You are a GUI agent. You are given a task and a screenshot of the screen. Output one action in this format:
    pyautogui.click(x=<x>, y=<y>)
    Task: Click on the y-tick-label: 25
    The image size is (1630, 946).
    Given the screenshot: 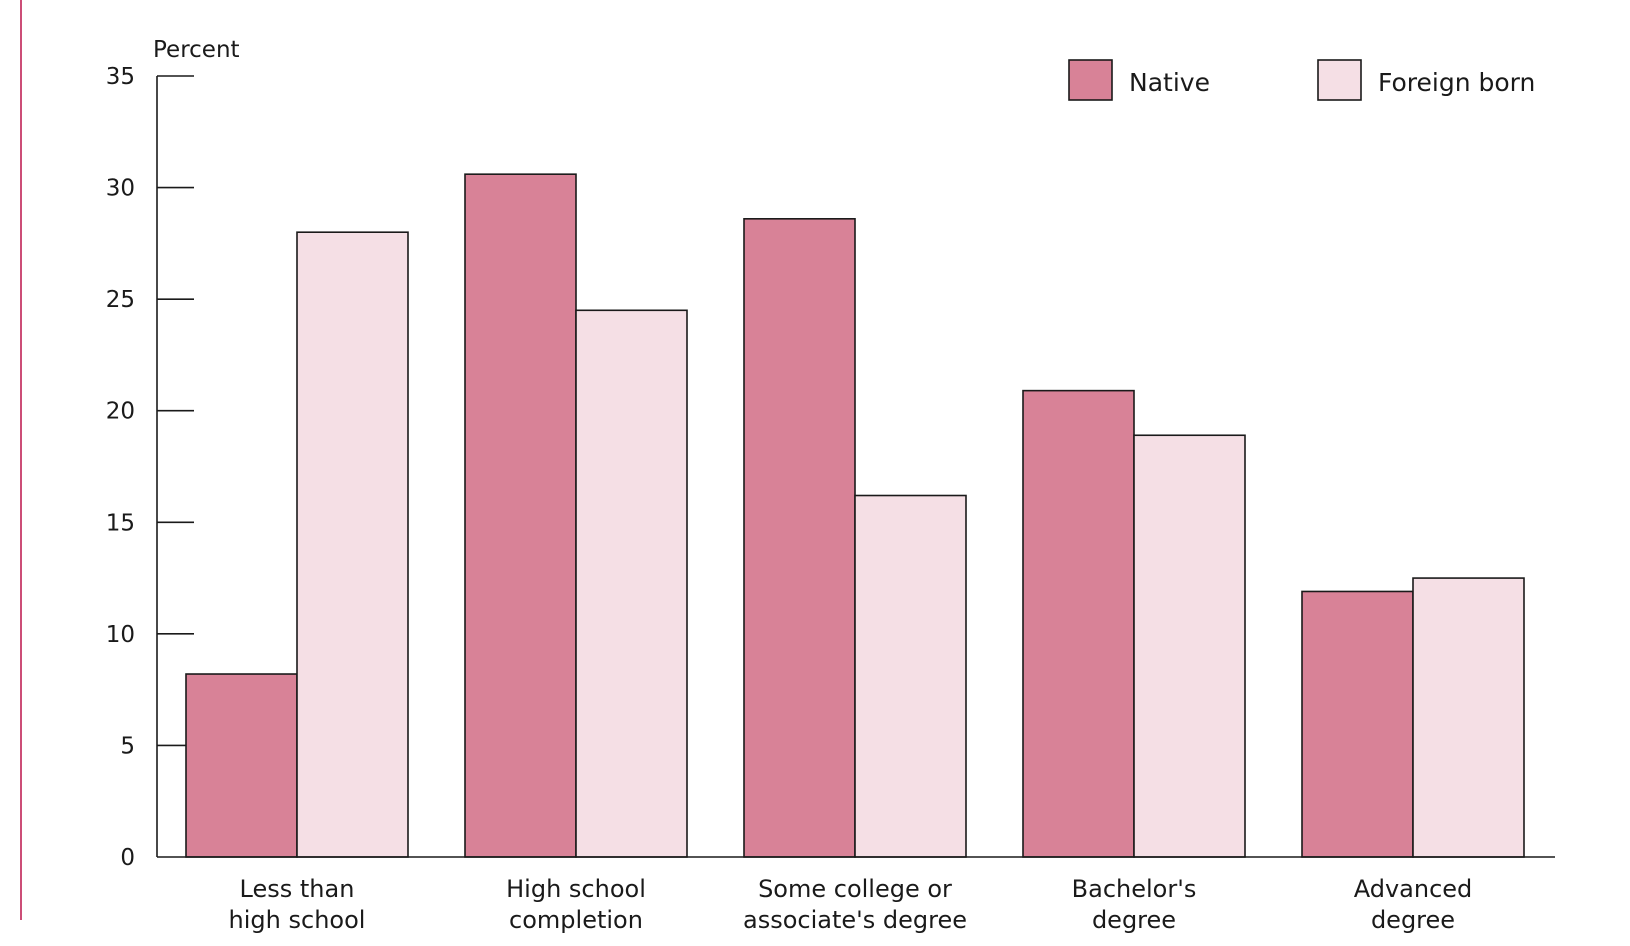 What is the action you would take?
    pyautogui.click(x=120, y=300)
    